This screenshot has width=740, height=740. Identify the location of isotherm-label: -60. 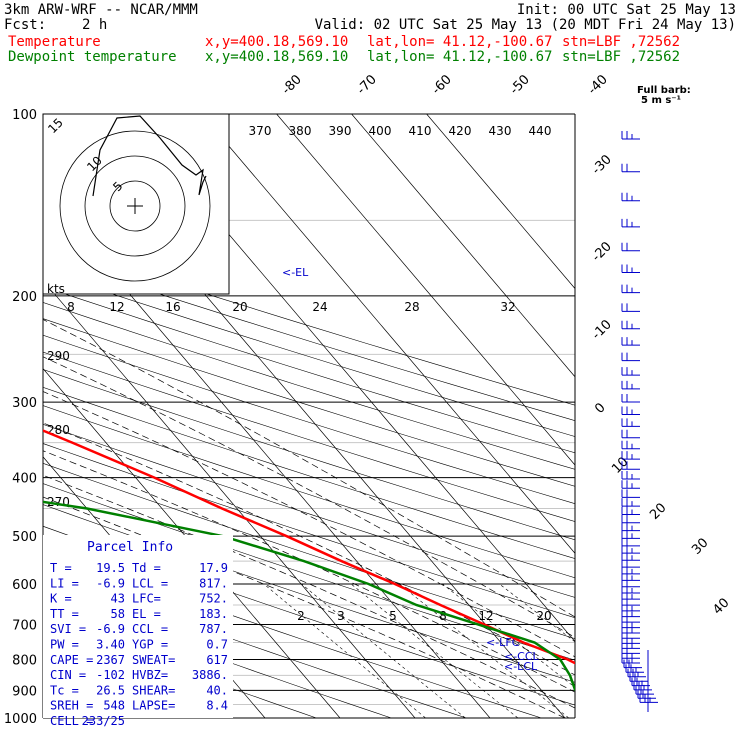
(442, 85).